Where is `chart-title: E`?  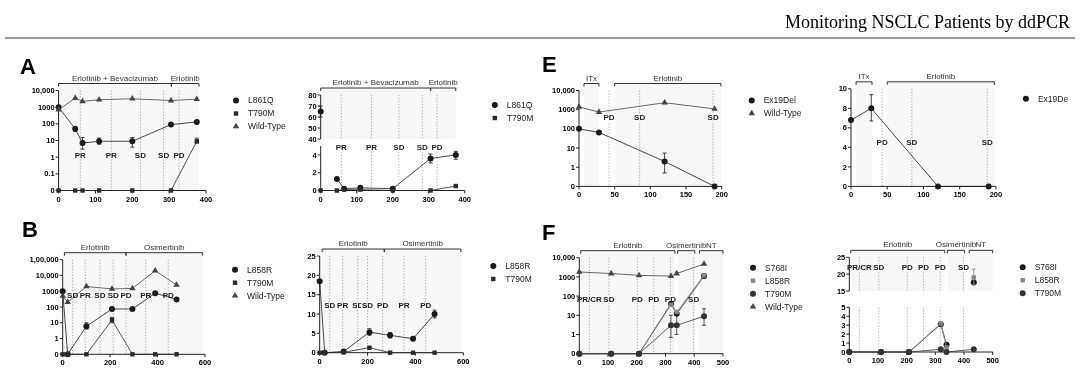
chart-title: E is located at coordinates (549, 64).